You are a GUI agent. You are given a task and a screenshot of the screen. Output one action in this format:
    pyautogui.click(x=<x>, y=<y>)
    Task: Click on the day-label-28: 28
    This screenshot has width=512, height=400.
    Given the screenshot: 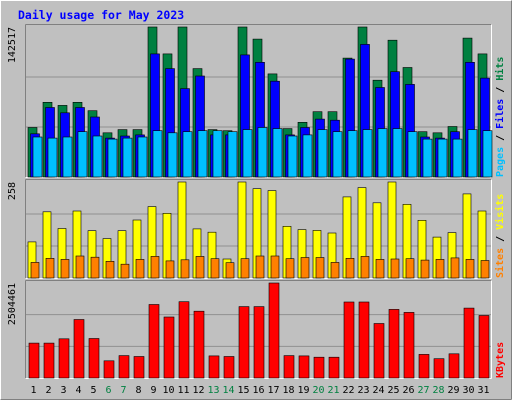 What is the action you would take?
    pyautogui.click(x=438, y=390)
    